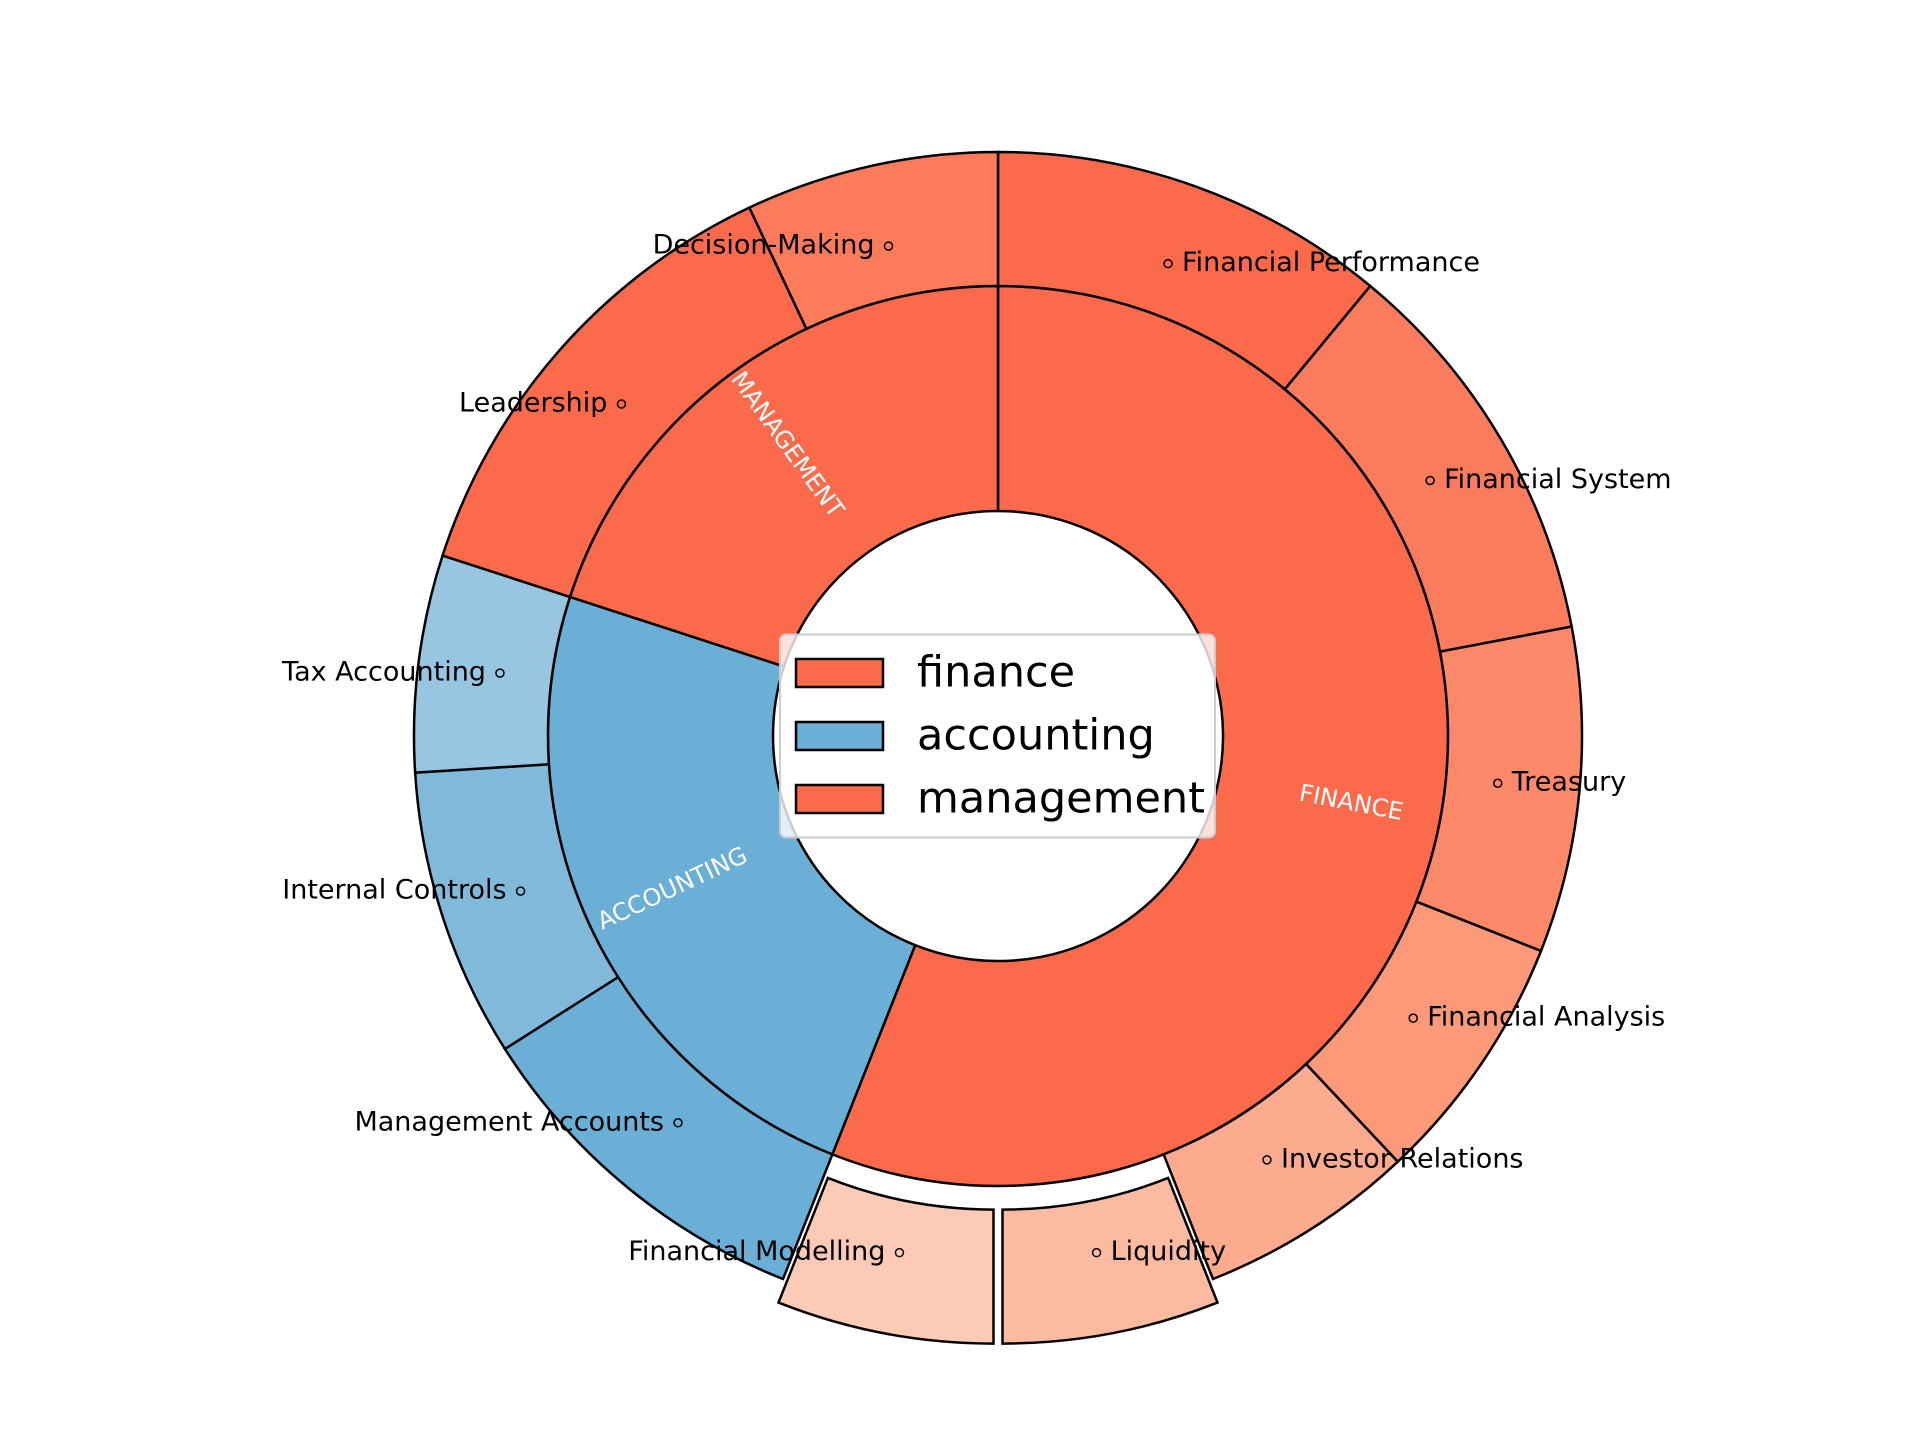 This screenshot has width=1920, height=1440. What do you see at coordinates (1558, 479) in the screenshot?
I see `outer-label: Financial System` at bounding box center [1558, 479].